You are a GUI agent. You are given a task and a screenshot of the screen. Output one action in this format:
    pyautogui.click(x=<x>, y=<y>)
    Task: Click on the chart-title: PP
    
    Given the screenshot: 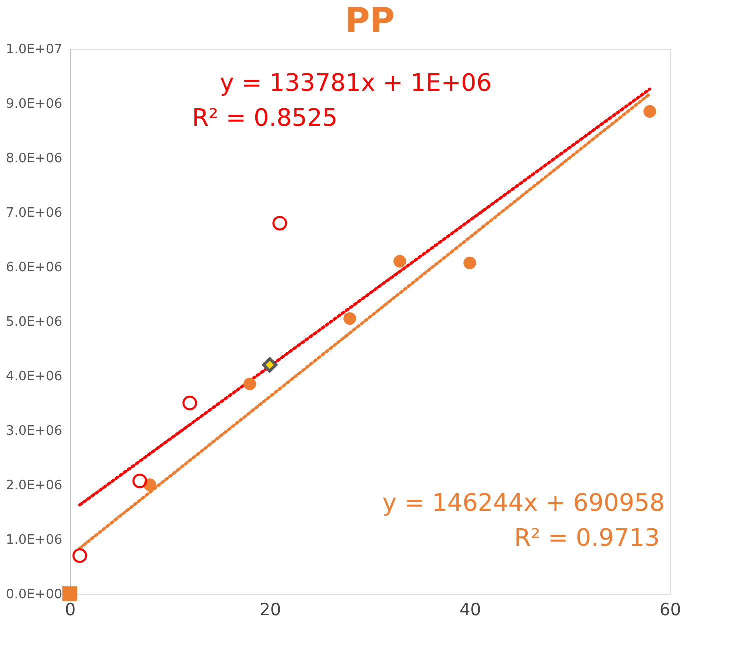 What is the action you would take?
    pyautogui.click(x=370, y=21)
    